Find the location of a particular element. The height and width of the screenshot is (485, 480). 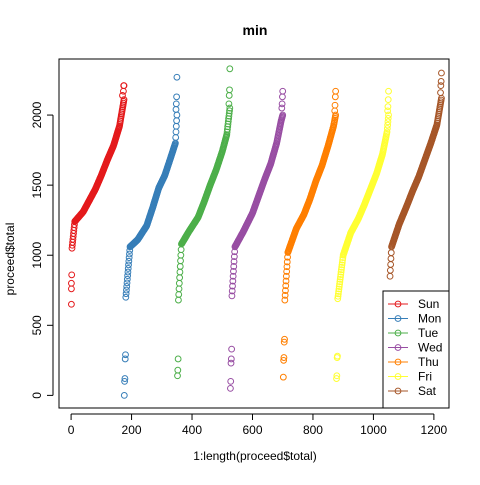

legend-item: Tue is located at coordinates (413, 333).